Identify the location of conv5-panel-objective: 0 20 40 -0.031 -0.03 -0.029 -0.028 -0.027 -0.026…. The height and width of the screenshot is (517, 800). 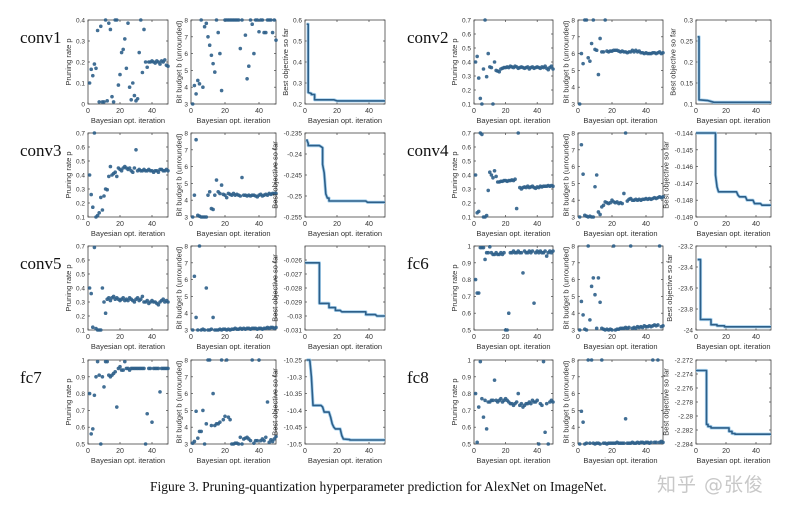
(328, 298).